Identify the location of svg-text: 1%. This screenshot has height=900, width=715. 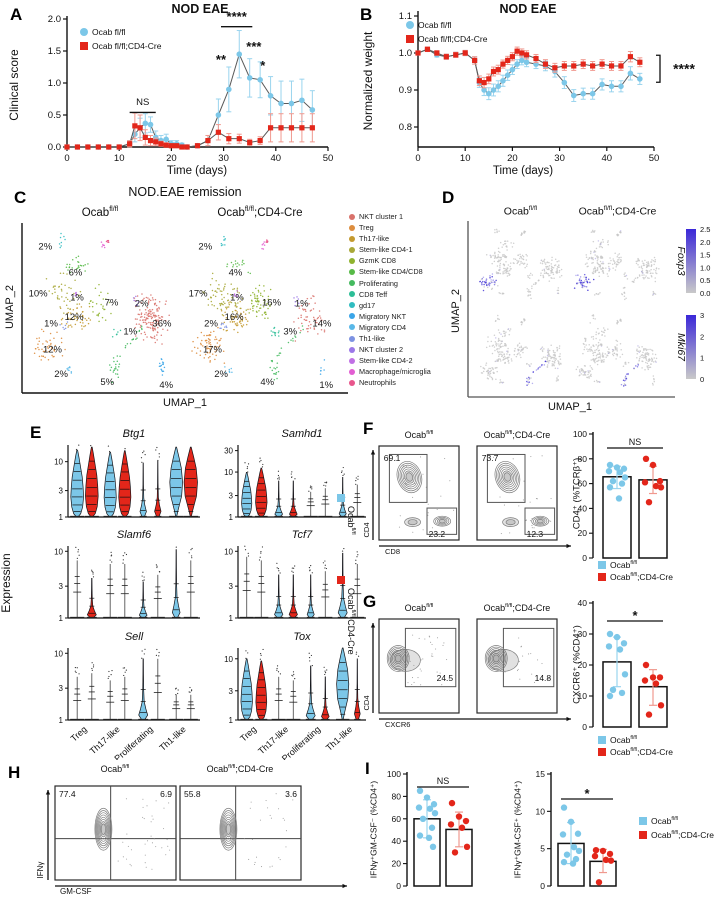
(130, 332).